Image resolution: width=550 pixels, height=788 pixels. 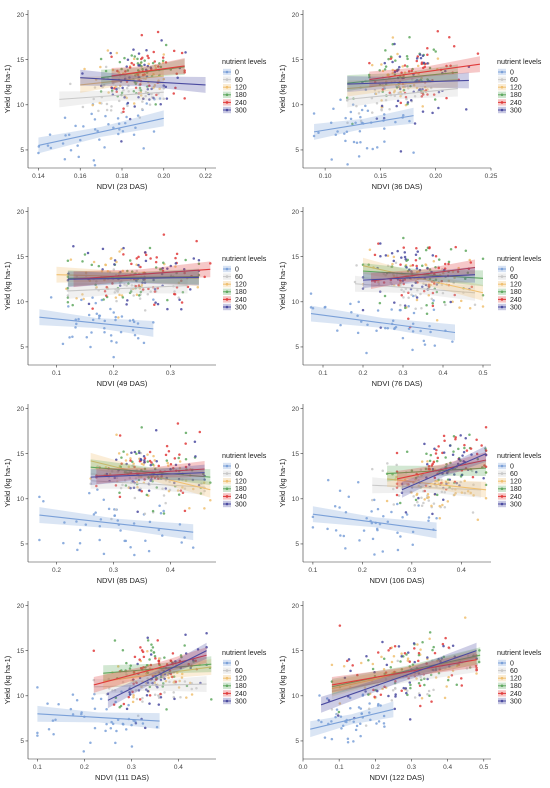 I want to click on legend-label: 120, so click(x=516, y=88).